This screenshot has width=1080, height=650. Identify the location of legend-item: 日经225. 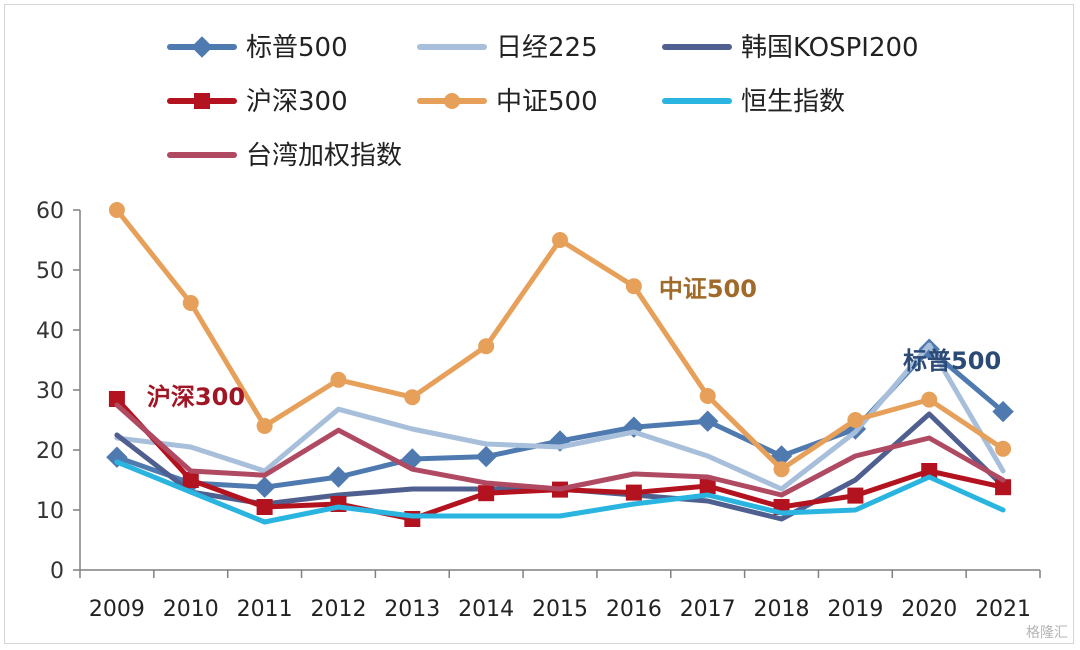
(507, 48).